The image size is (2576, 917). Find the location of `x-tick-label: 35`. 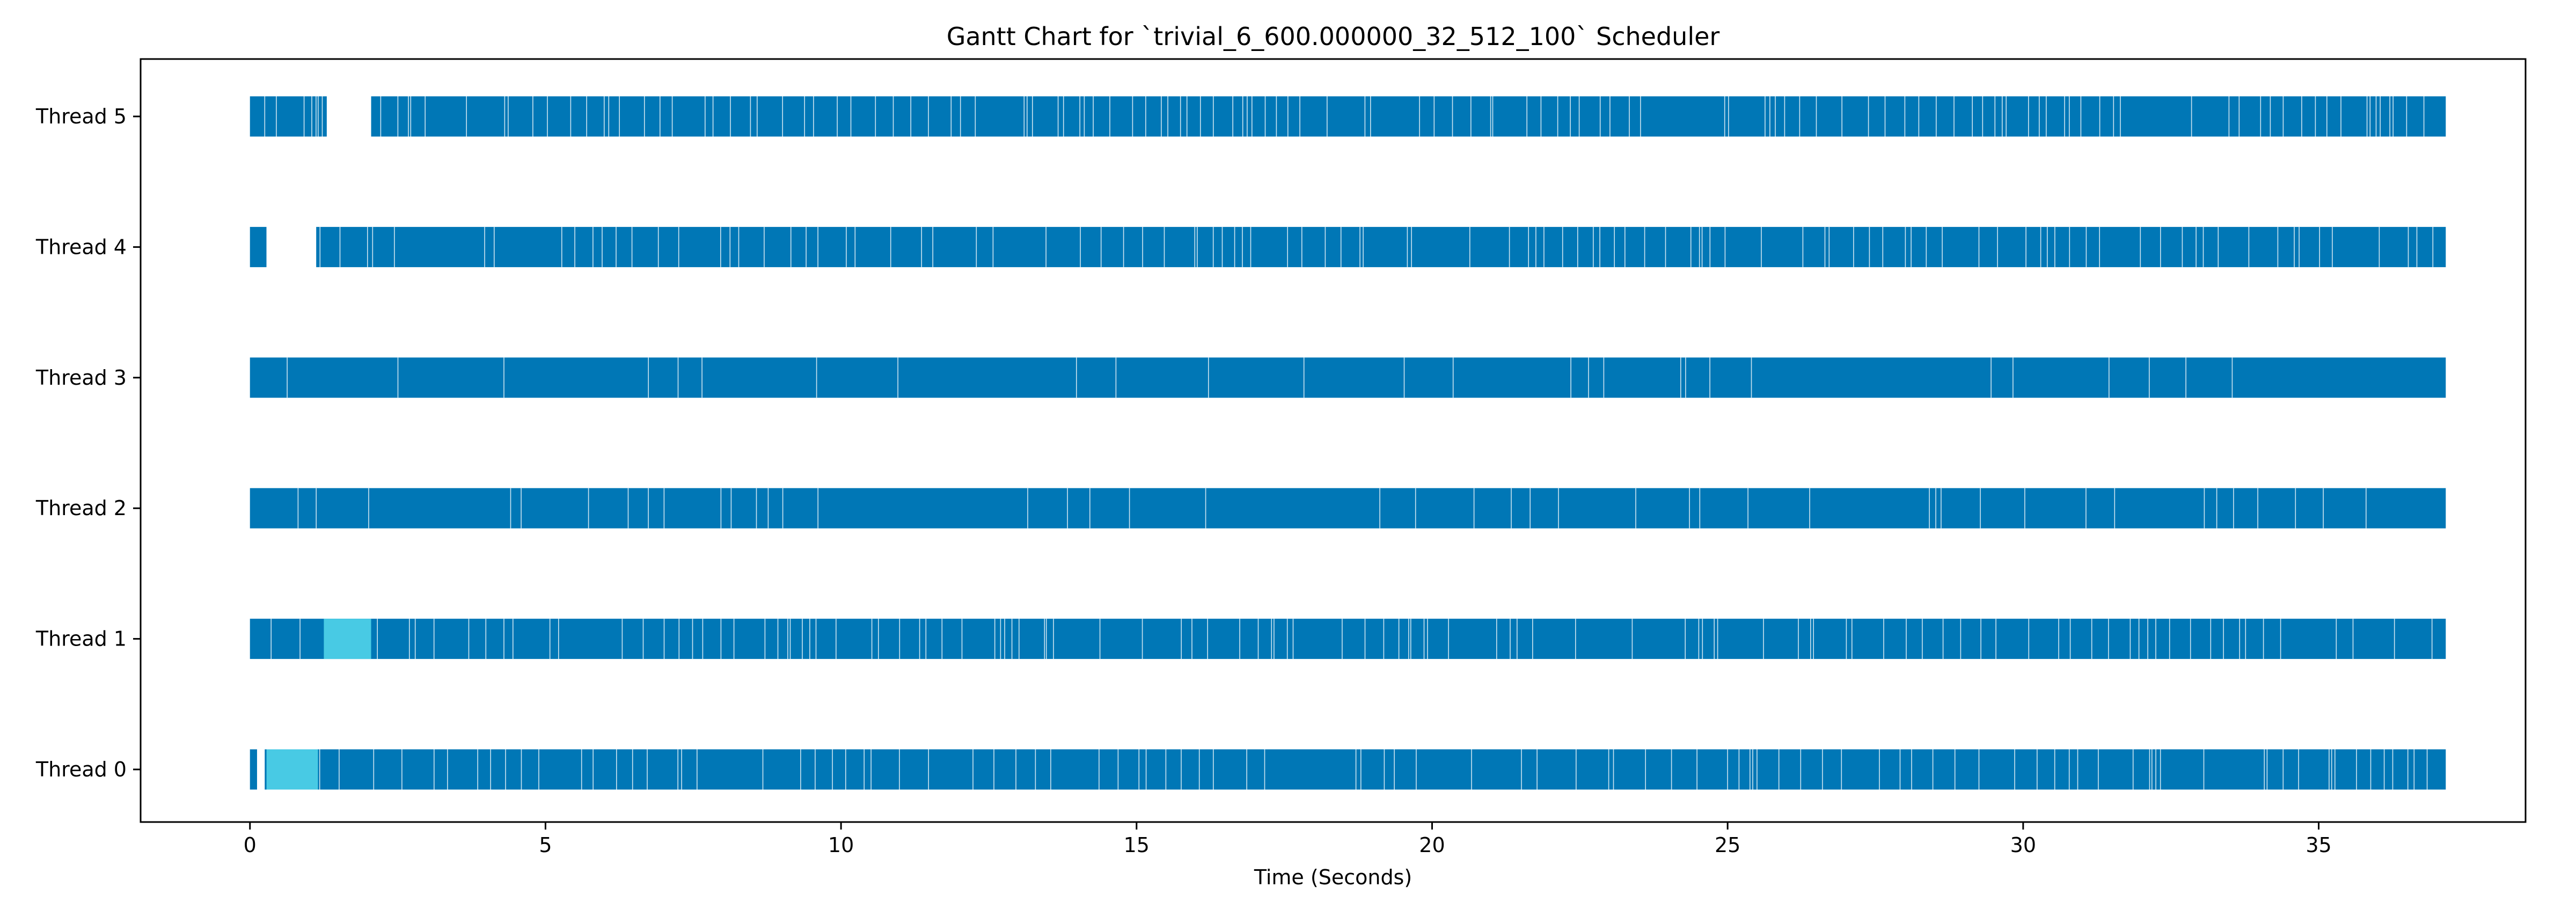

x-tick-label: 35 is located at coordinates (2318, 845).